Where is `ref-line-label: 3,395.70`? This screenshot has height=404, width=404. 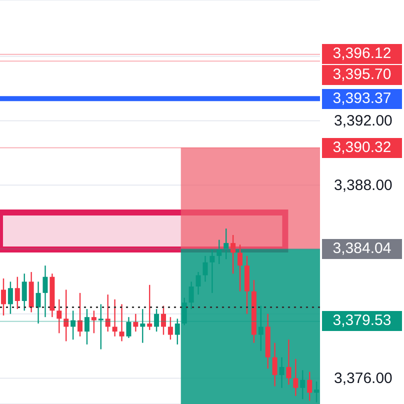 ref-line-label: 3,395.70 is located at coordinates (362, 75).